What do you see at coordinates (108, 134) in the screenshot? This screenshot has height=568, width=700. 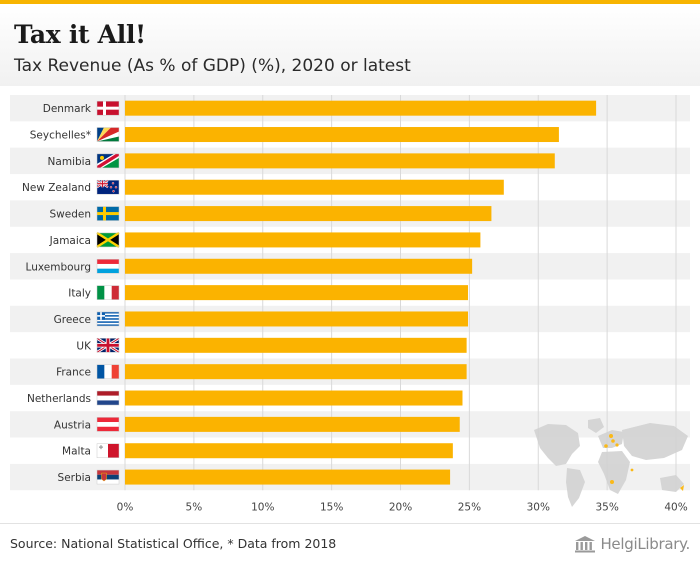 I see `seychelles-flag-icon` at bounding box center [108, 134].